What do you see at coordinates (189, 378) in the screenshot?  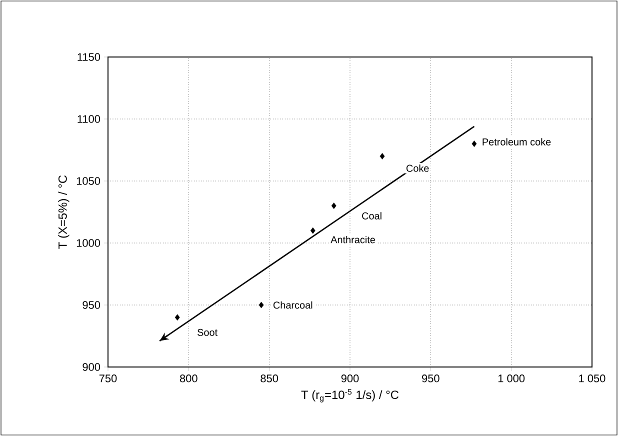 I see `x-tick-label: 800` at bounding box center [189, 378].